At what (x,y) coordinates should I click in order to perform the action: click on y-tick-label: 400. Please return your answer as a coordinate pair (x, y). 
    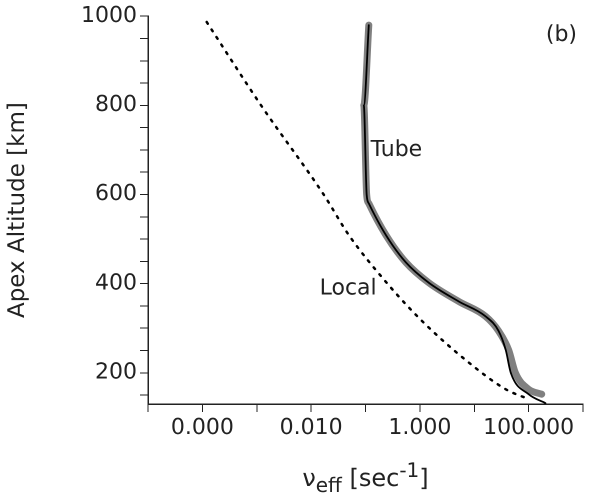
    Looking at the image, I should click on (116, 283).